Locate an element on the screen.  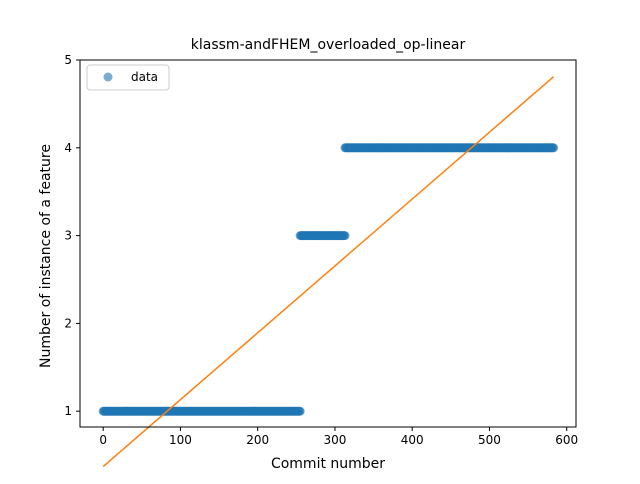
x-tick-label: 200 is located at coordinates (257, 440).